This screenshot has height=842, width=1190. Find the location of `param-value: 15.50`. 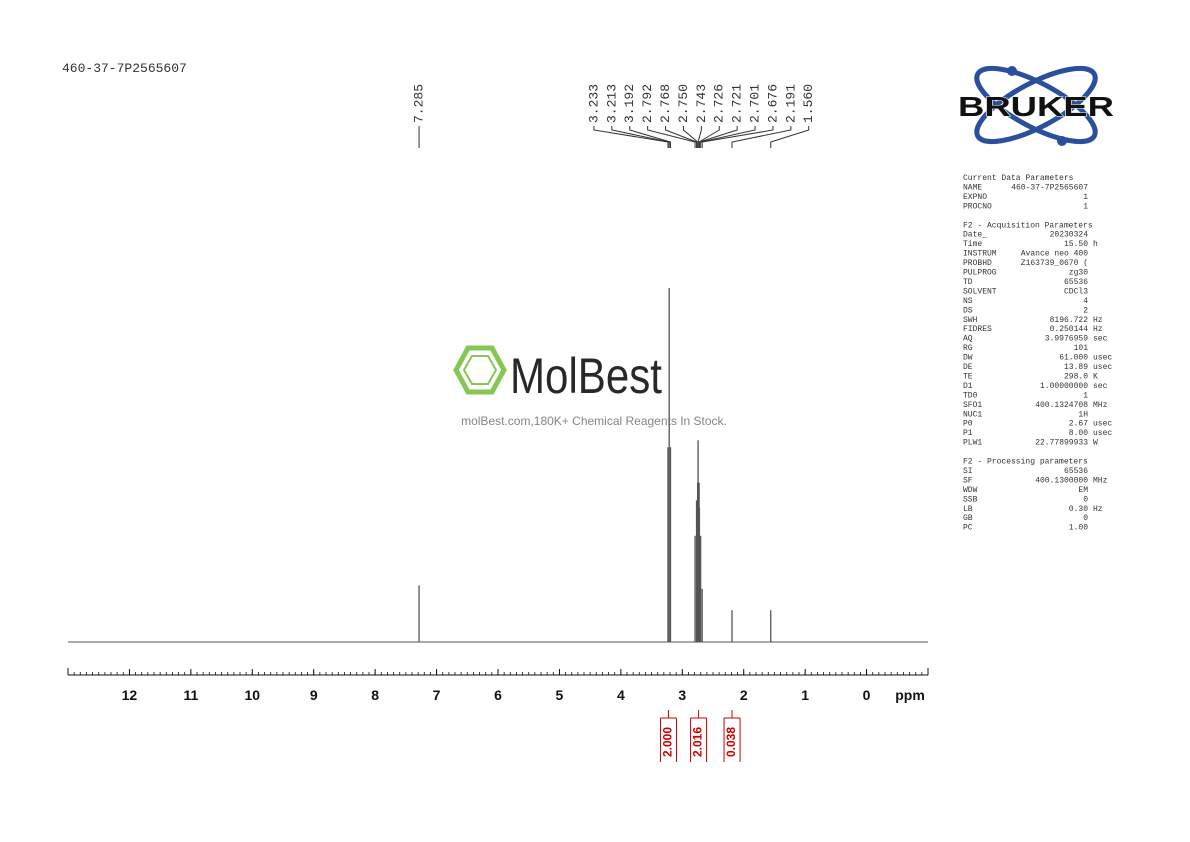

param-value: 15.50 is located at coordinates (1076, 244).